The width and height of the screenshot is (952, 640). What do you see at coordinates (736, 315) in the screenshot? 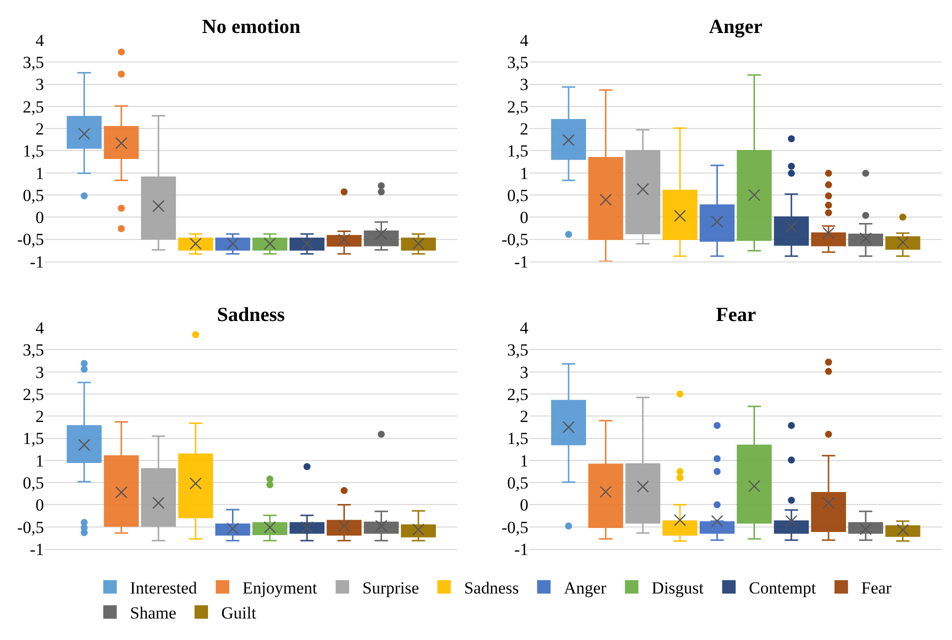
I see `chart-title: Fear` at bounding box center [736, 315].